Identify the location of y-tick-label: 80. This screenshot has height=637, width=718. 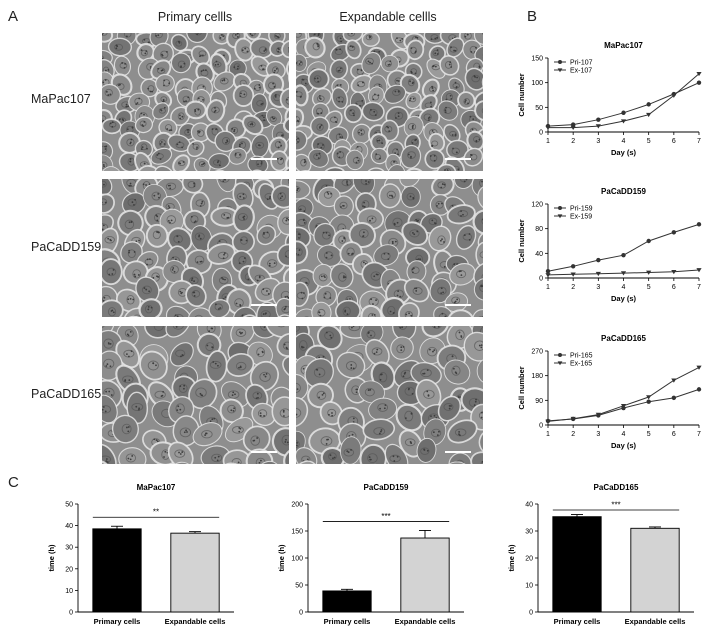
(539, 229).